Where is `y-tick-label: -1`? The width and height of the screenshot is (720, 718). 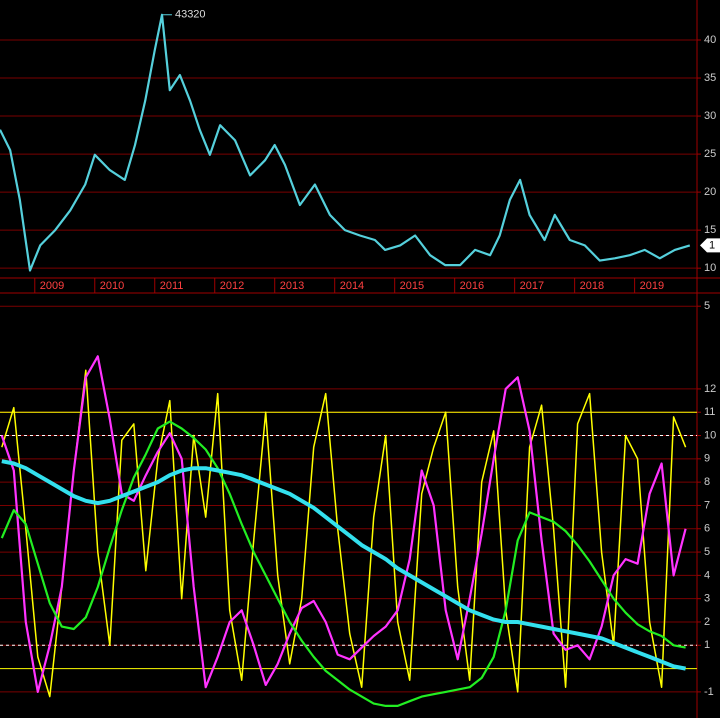
y-tick-label: -1 is located at coordinates (709, 692).